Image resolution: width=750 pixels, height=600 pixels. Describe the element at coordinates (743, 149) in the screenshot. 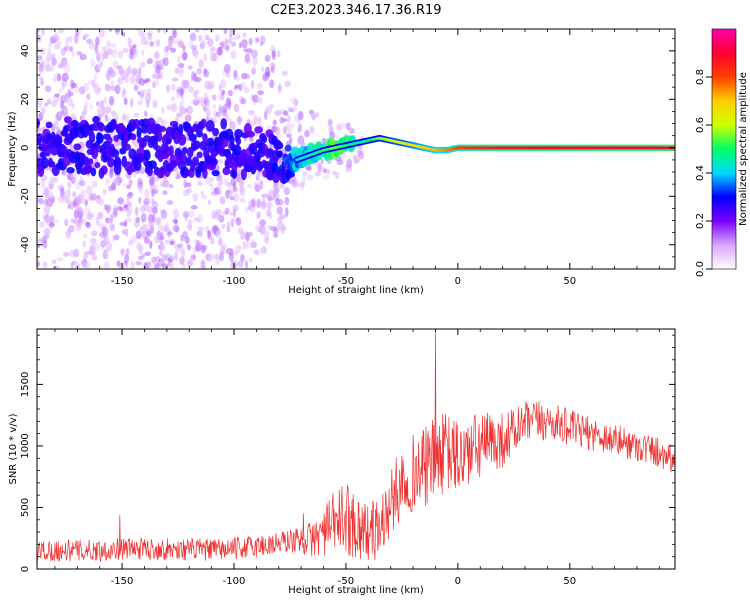

I see `colorbar-label: Normalized spectral amplitude` at that location.